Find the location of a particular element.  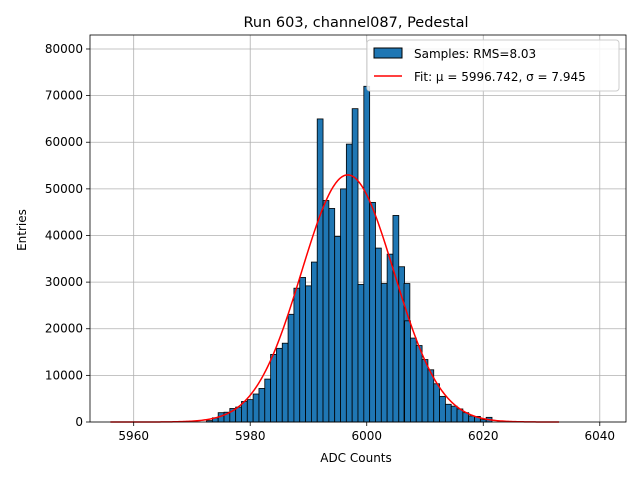

chart-title: Run 603, channel087, Pedestal is located at coordinates (355, 23).